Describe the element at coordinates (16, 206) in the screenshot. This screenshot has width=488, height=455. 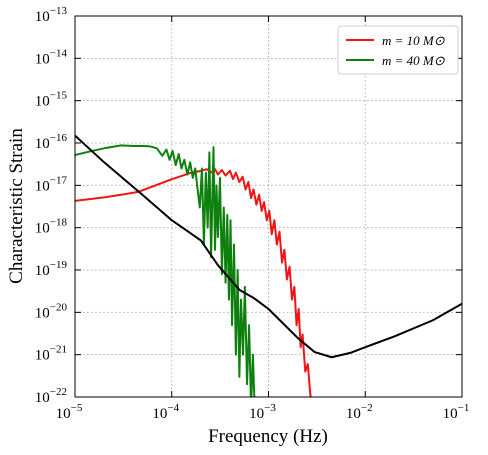
I see `y-axis-label: Characteristic Strain` at that location.